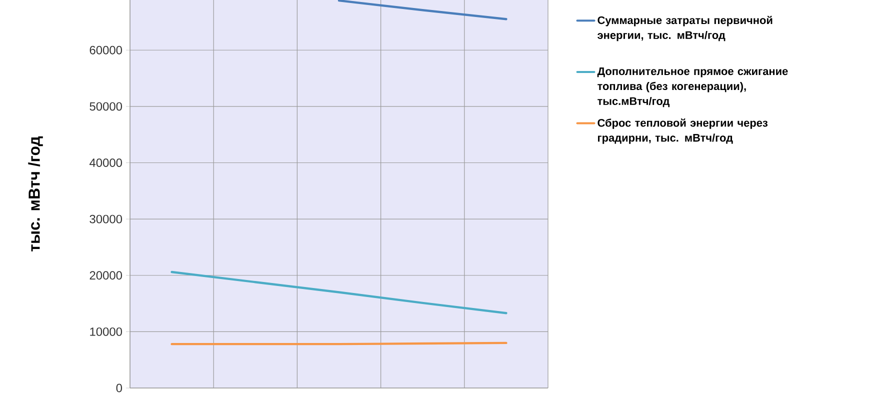 Image resolution: width=870 pixels, height=400 pixels. Describe the element at coordinates (119, 388) in the screenshot. I see `y-tick-label: 0` at that location.